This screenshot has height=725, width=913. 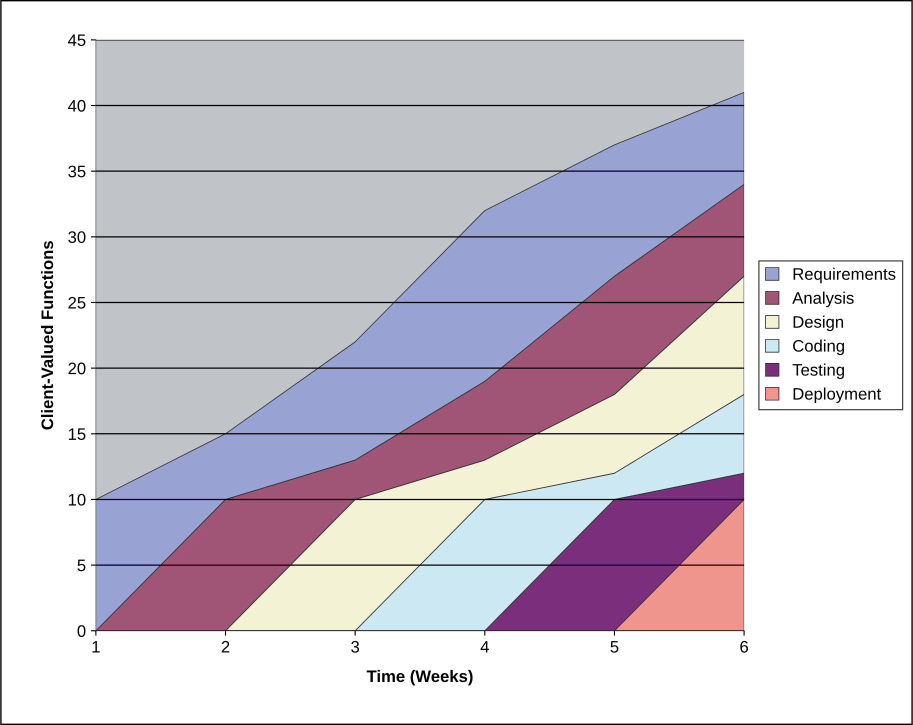 I want to click on legend-label: Deployment, so click(x=838, y=395).